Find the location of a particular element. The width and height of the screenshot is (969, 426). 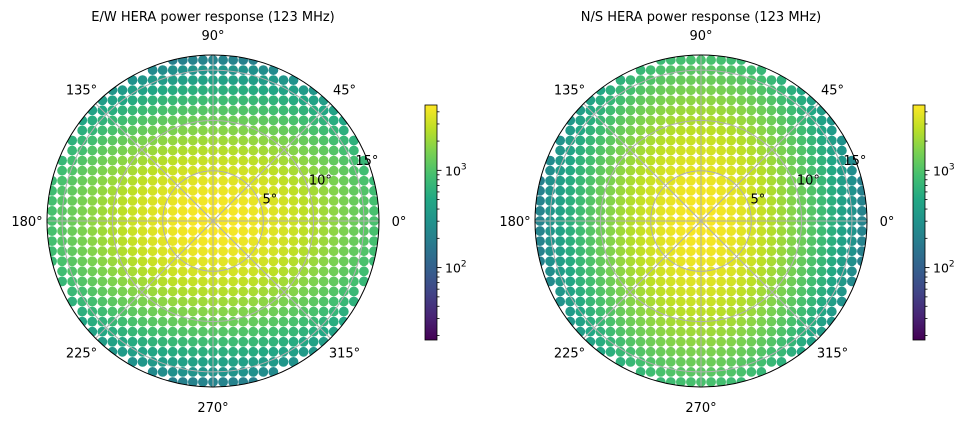

chart-title: E/W HERA power response (123 MHz) is located at coordinates (213, 17).